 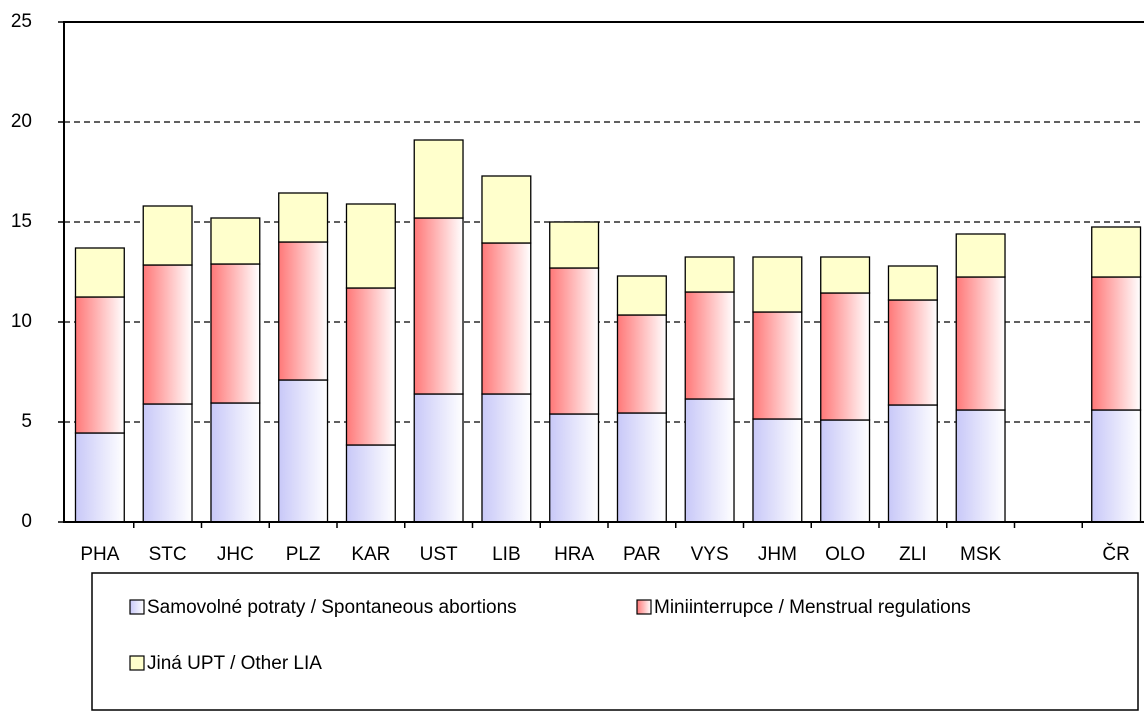 What do you see at coordinates (21, 121) in the screenshot?
I see `y-tick-label: 20` at bounding box center [21, 121].